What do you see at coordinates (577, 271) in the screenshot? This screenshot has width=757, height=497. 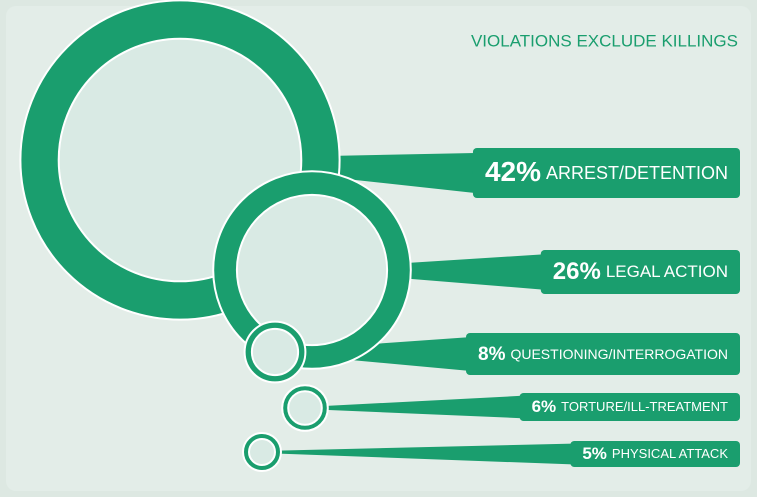 I see `value-label: 26%` at bounding box center [577, 271].